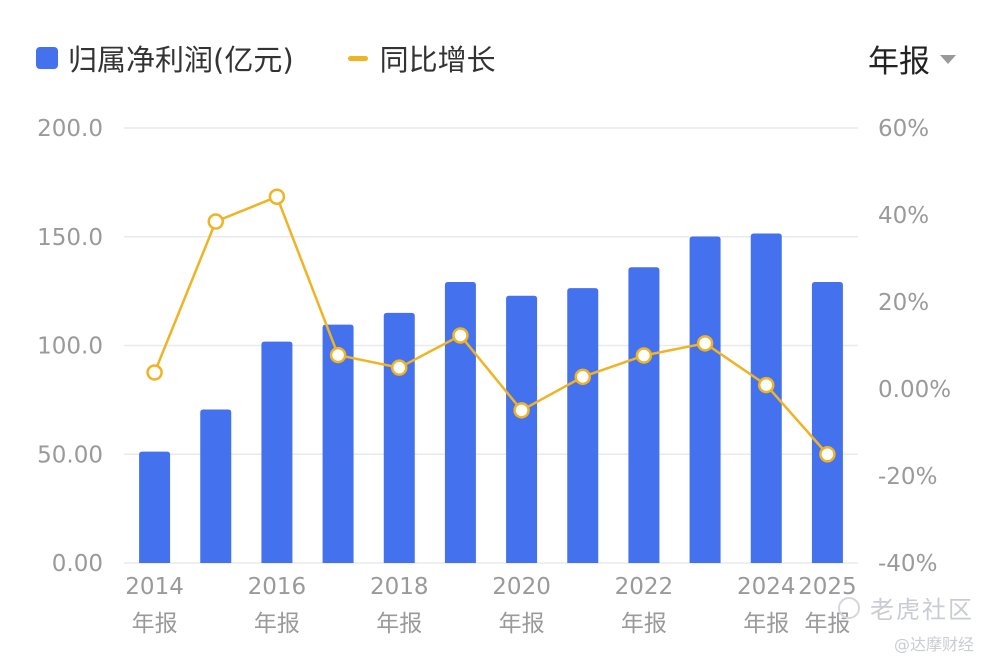  What do you see at coordinates (914, 390) in the screenshot?
I see `right-tick-label: 0.00%` at bounding box center [914, 390].